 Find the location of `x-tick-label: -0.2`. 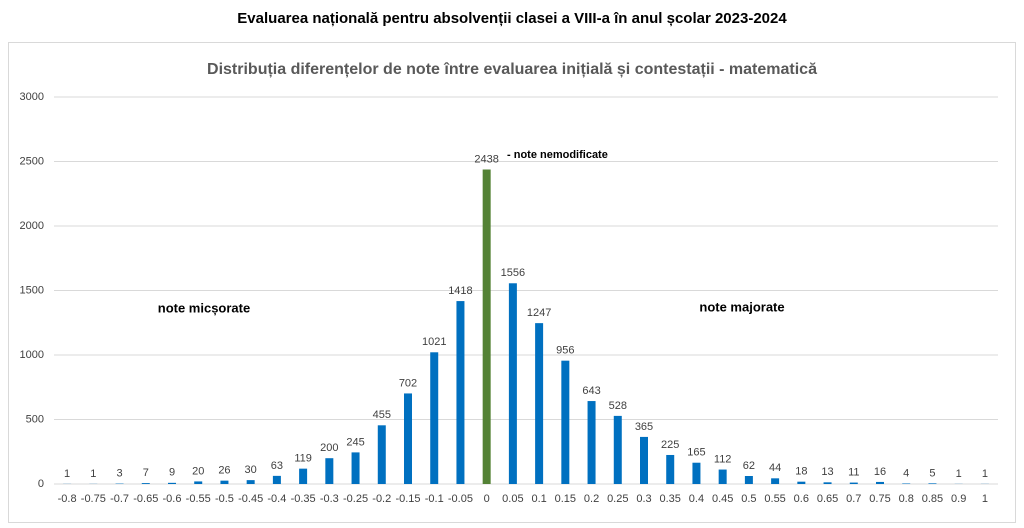

x-tick-label: -0.2 is located at coordinates (381, 499).